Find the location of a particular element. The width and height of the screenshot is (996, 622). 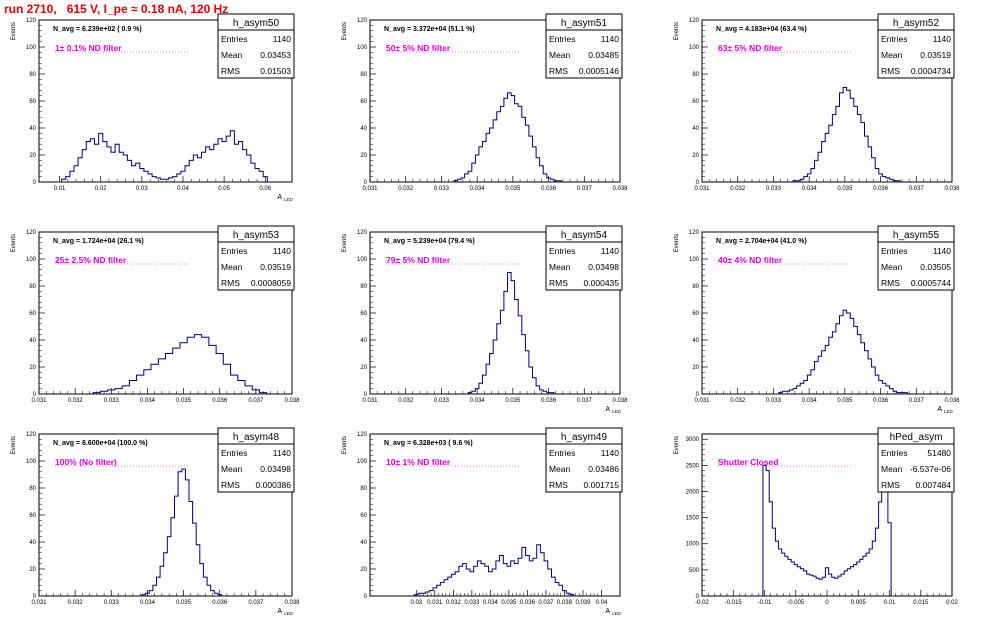

x-tick-label: 0.06 is located at coordinates (265, 189).